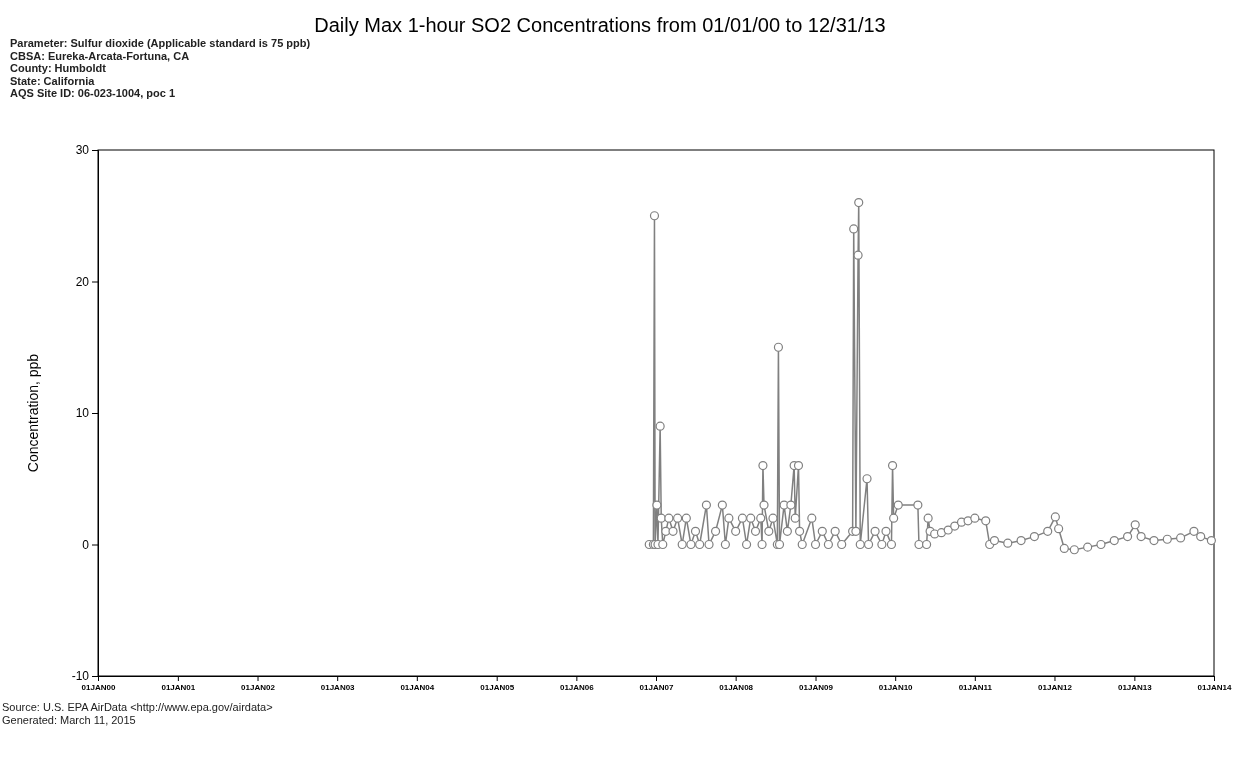 The width and height of the screenshot is (1242, 757). I want to click on x-tick-label: 01JAN04, so click(417, 687).